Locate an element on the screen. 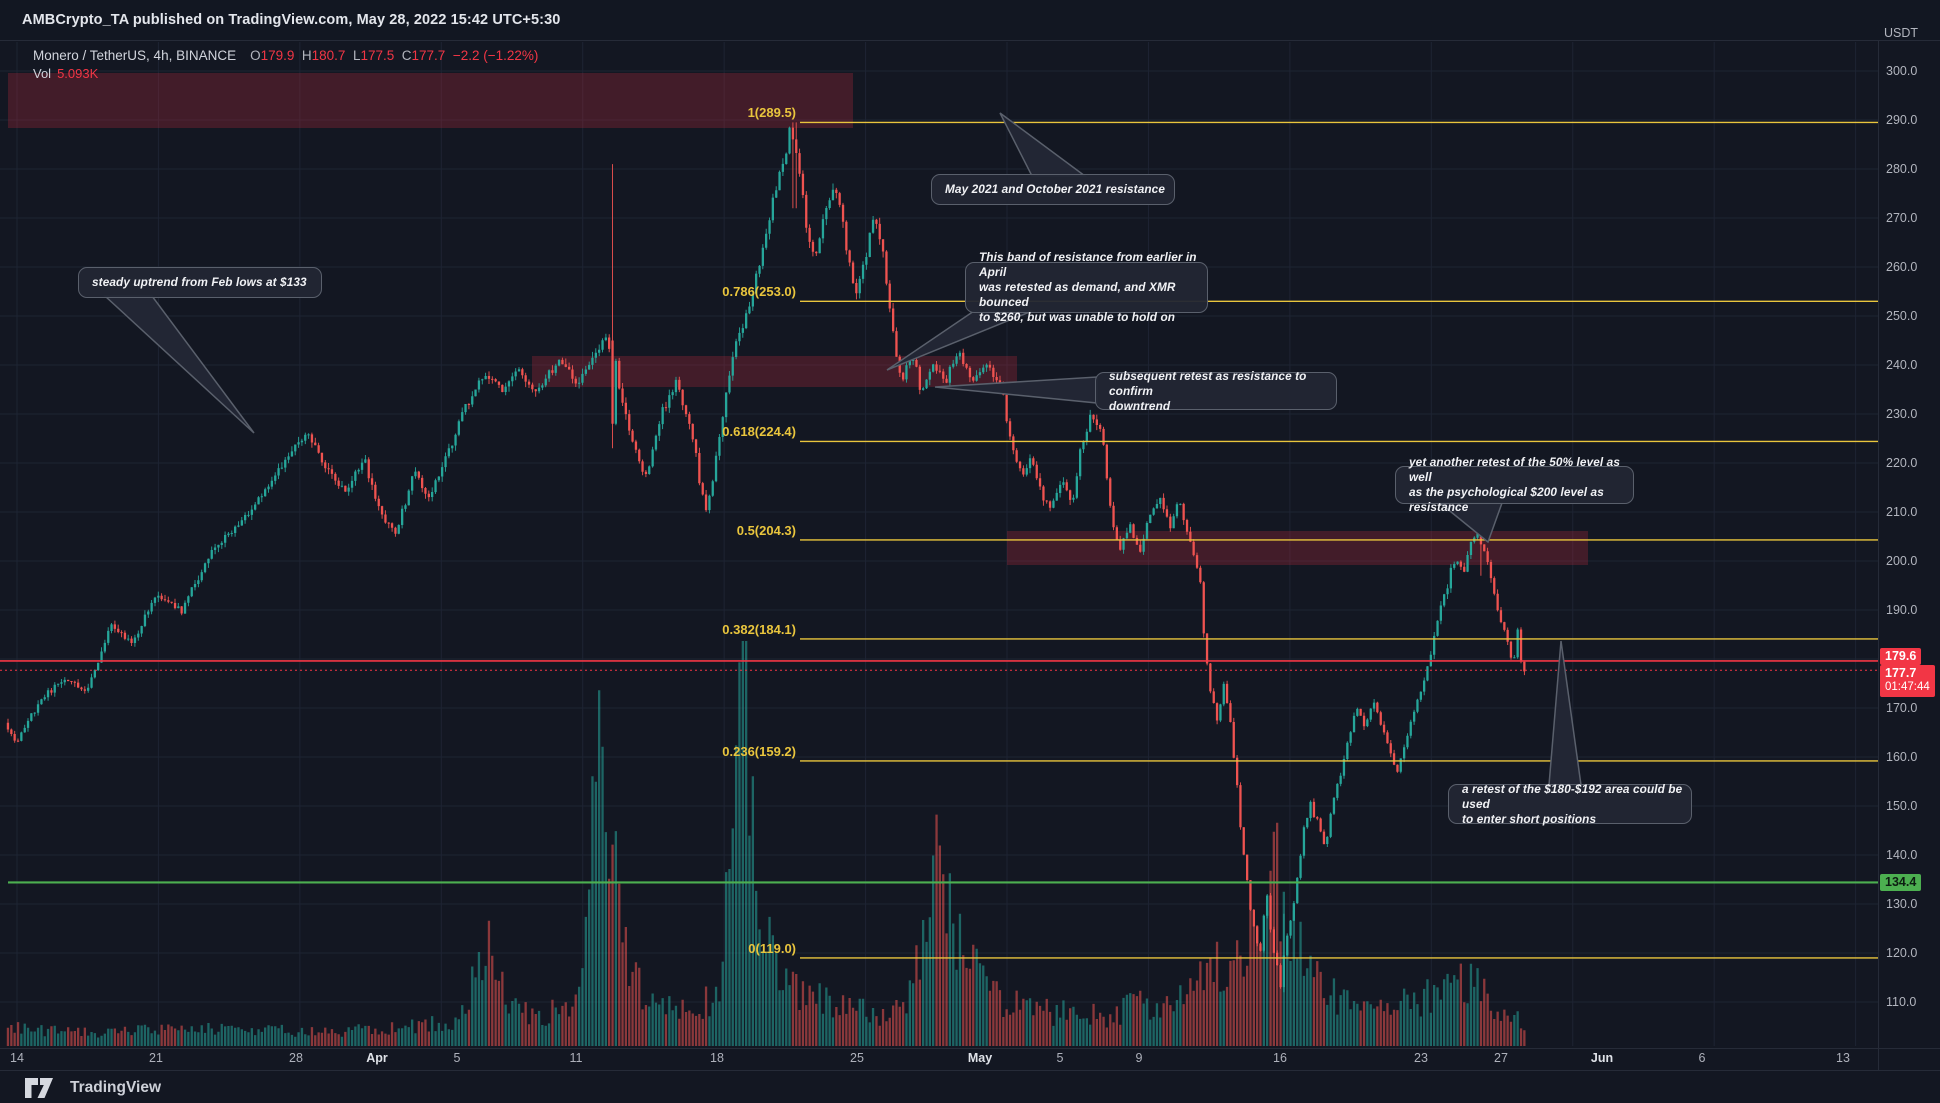 The width and height of the screenshot is (1940, 1103). time-tick-label: 9 is located at coordinates (1139, 1058).